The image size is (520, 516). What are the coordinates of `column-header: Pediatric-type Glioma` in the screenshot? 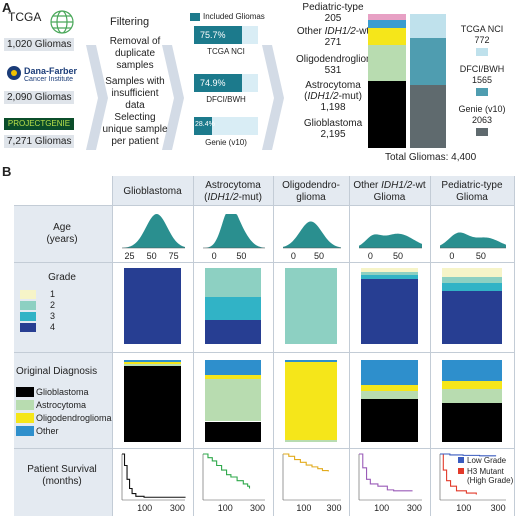 It's located at (472, 192).